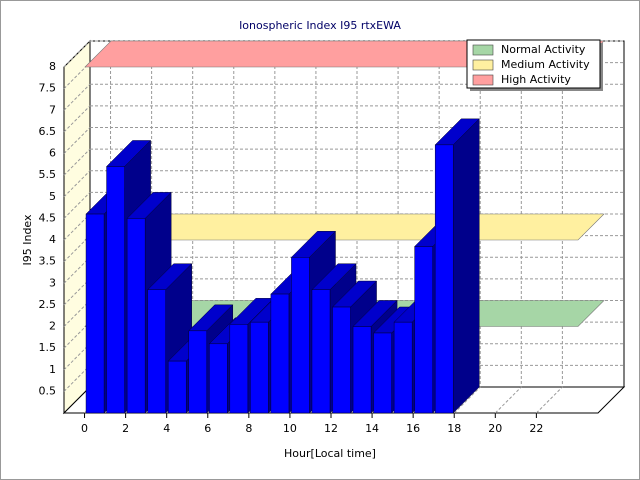  What do you see at coordinates (536, 79) in the screenshot?
I see `legend-label: High Activity` at bounding box center [536, 79].